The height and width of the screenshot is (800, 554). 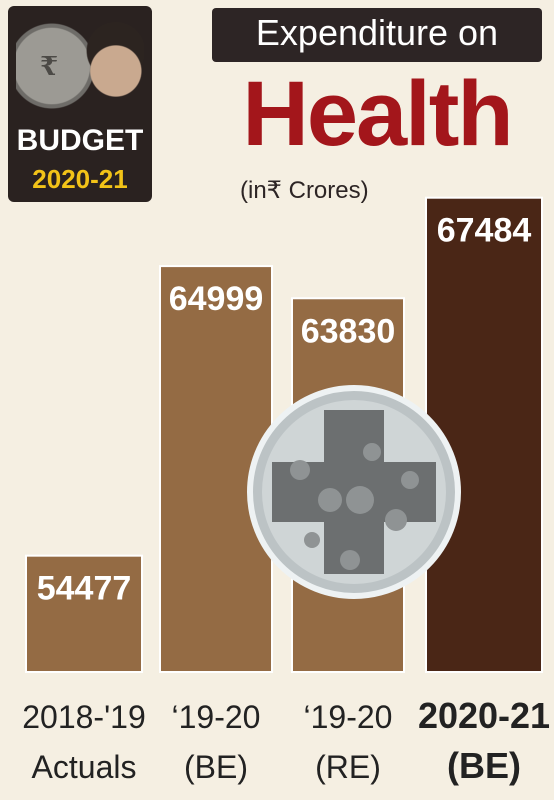 What do you see at coordinates (484, 715) in the screenshot?
I see `category-label-3-0: 2020-21` at bounding box center [484, 715].